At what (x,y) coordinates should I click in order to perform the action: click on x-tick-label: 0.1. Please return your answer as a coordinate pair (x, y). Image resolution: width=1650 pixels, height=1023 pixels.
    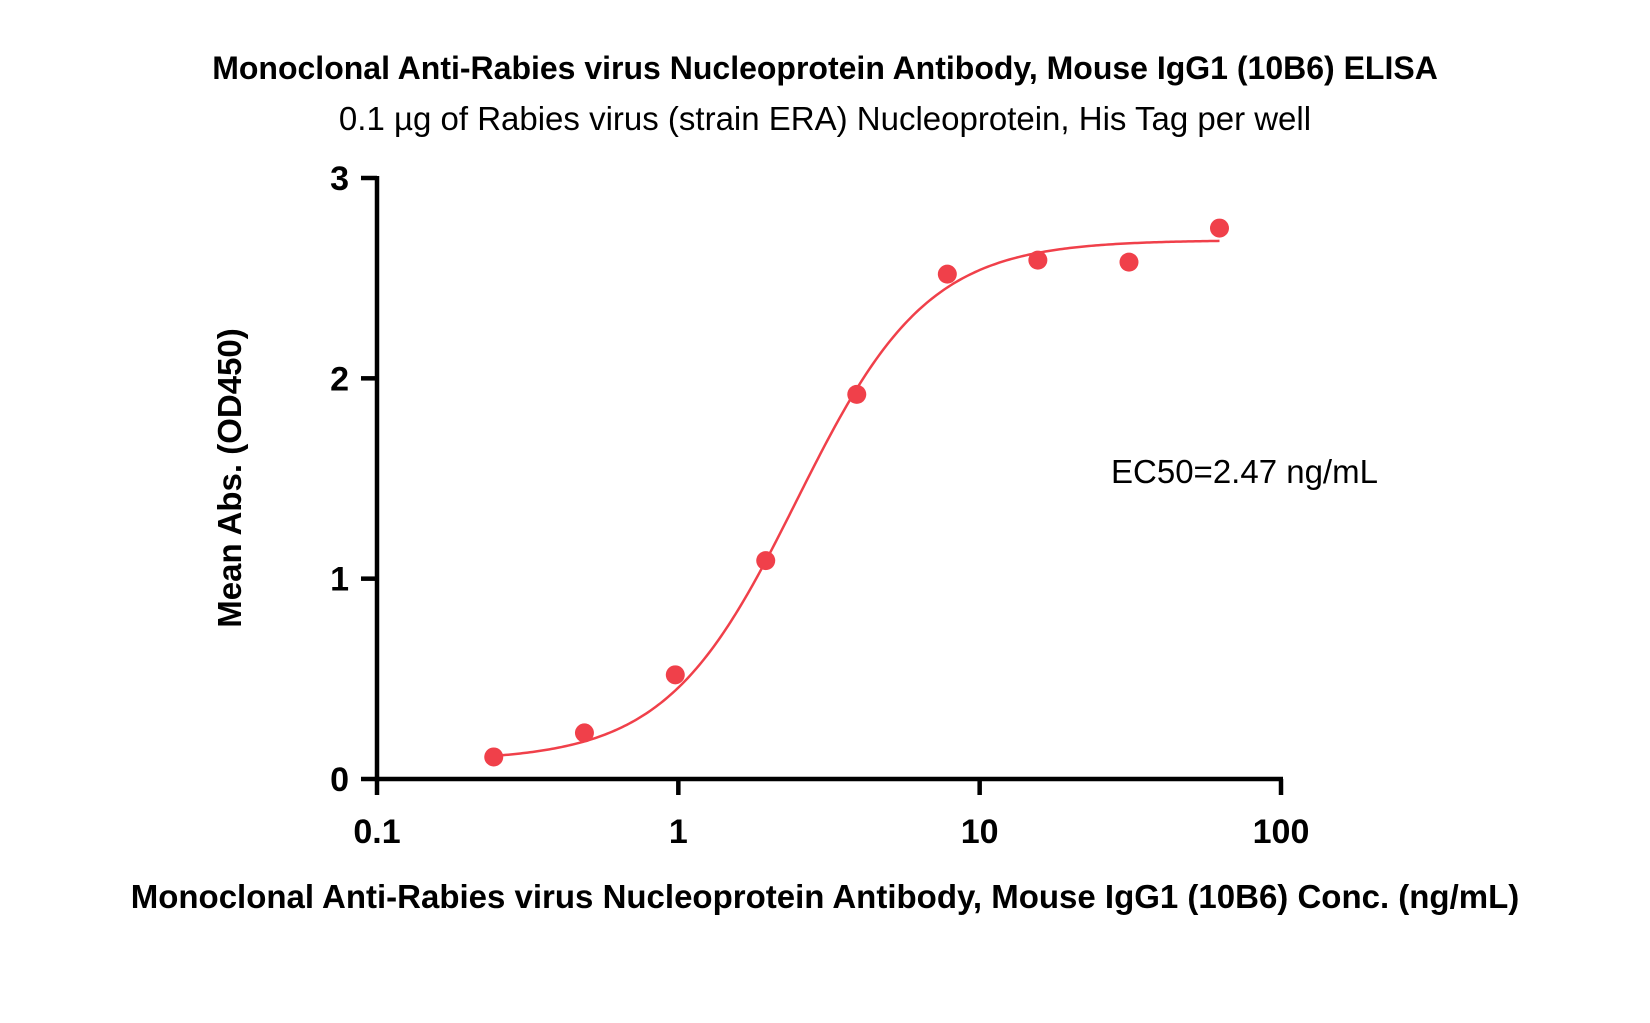
    Looking at the image, I should click on (376, 832).